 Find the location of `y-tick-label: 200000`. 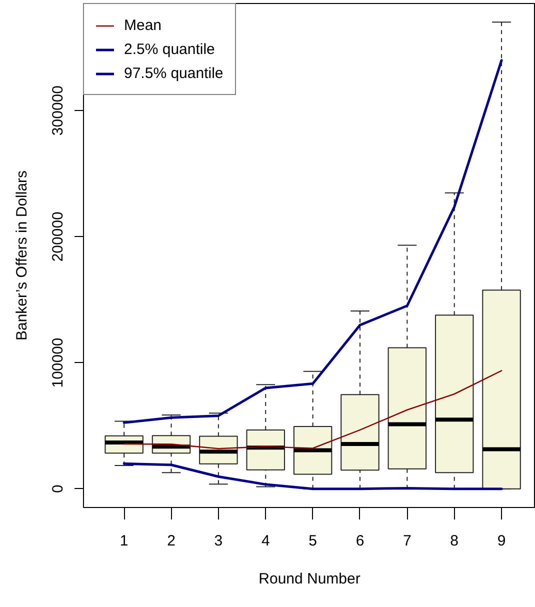

y-tick-label: 200000 is located at coordinates (58, 237).